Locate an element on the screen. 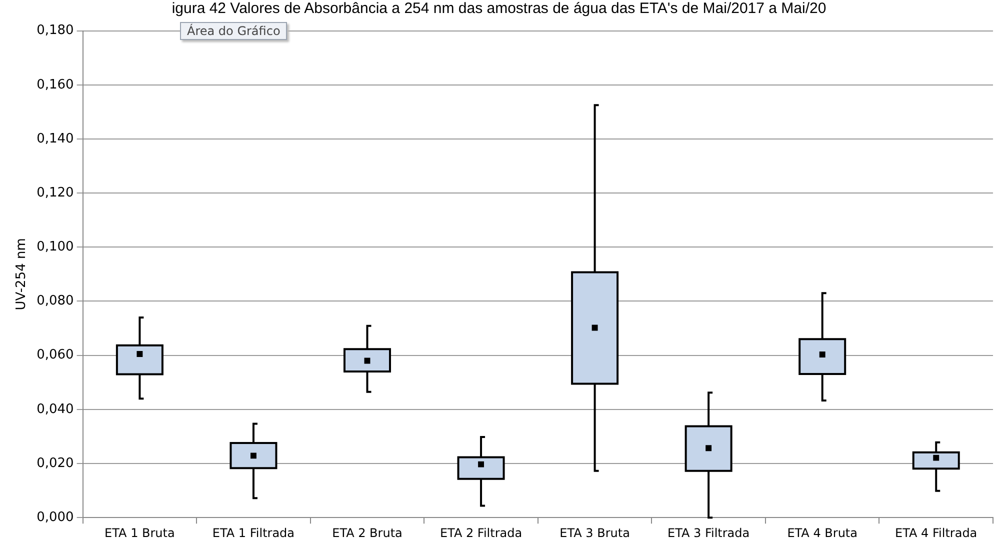  x-tick-label: ETA 3 Bruta is located at coordinates (595, 533).